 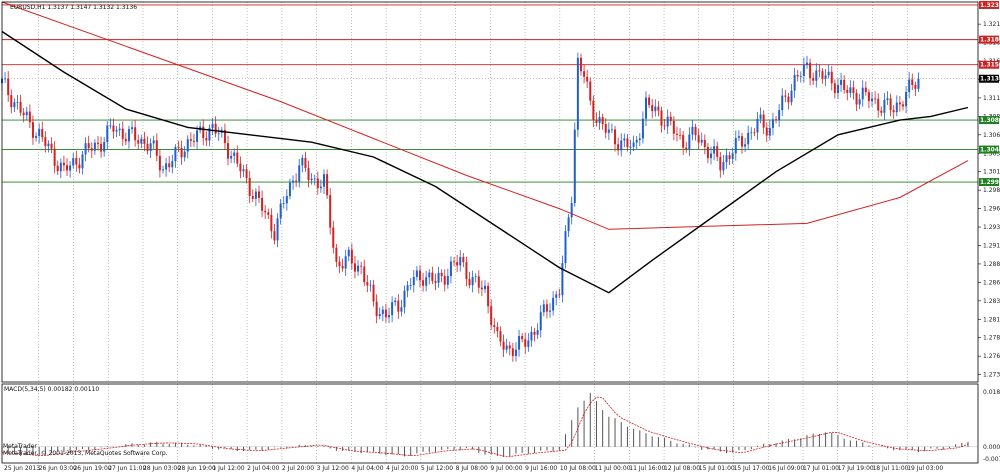 I want to click on brand-label: MetaTrader, so click(x=20, y=446).